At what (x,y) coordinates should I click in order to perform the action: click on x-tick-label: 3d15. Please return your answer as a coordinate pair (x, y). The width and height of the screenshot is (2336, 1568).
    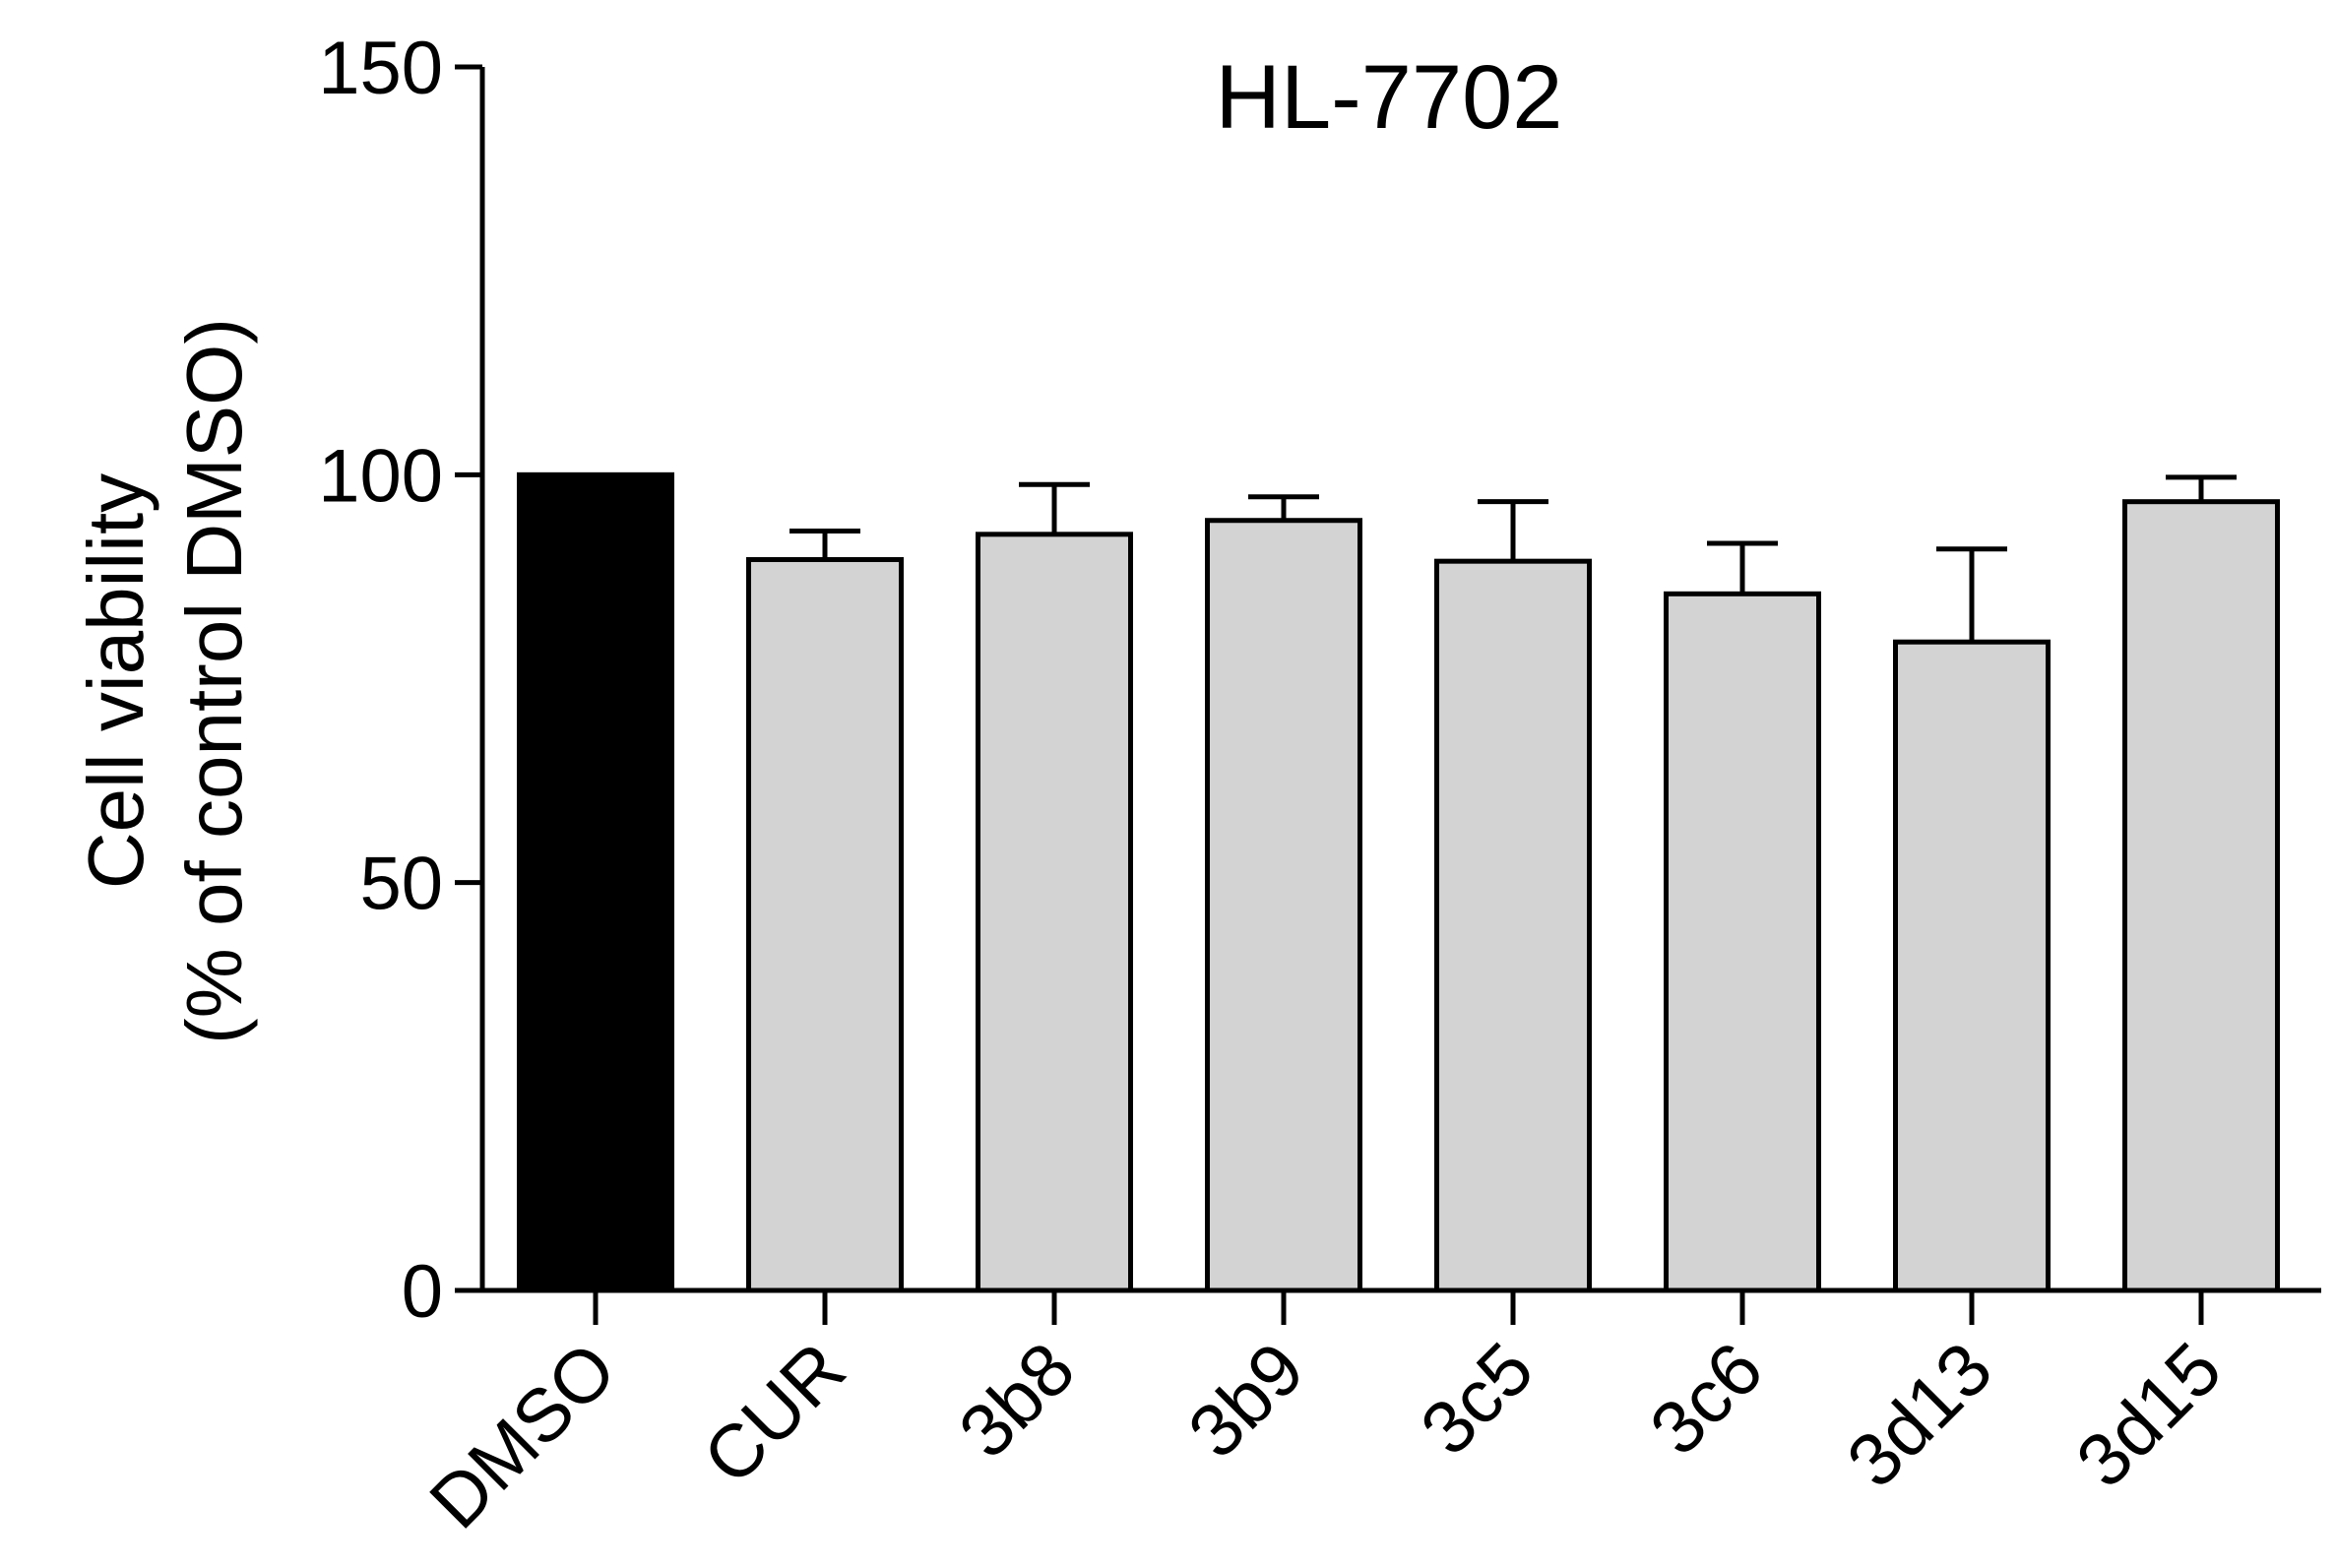
    Looking at the image, I should click on (2149, 1415).